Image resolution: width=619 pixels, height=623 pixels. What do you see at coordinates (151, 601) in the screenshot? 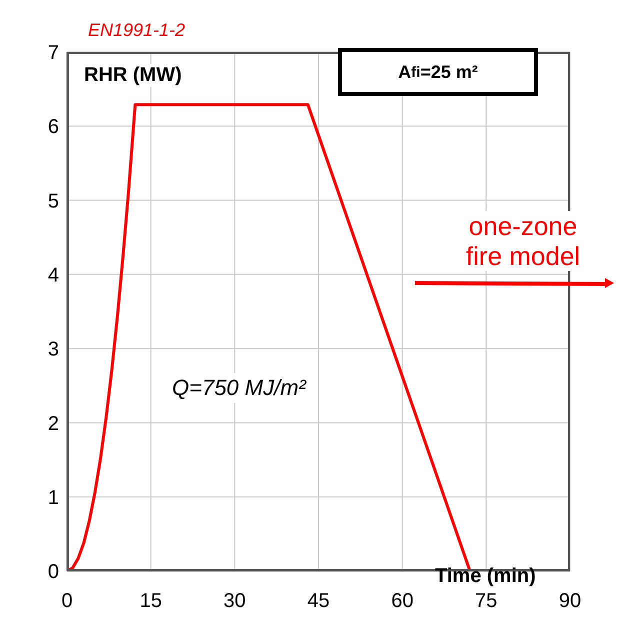
I see `x-tick-label: 15` at bounding box center [151, 601].